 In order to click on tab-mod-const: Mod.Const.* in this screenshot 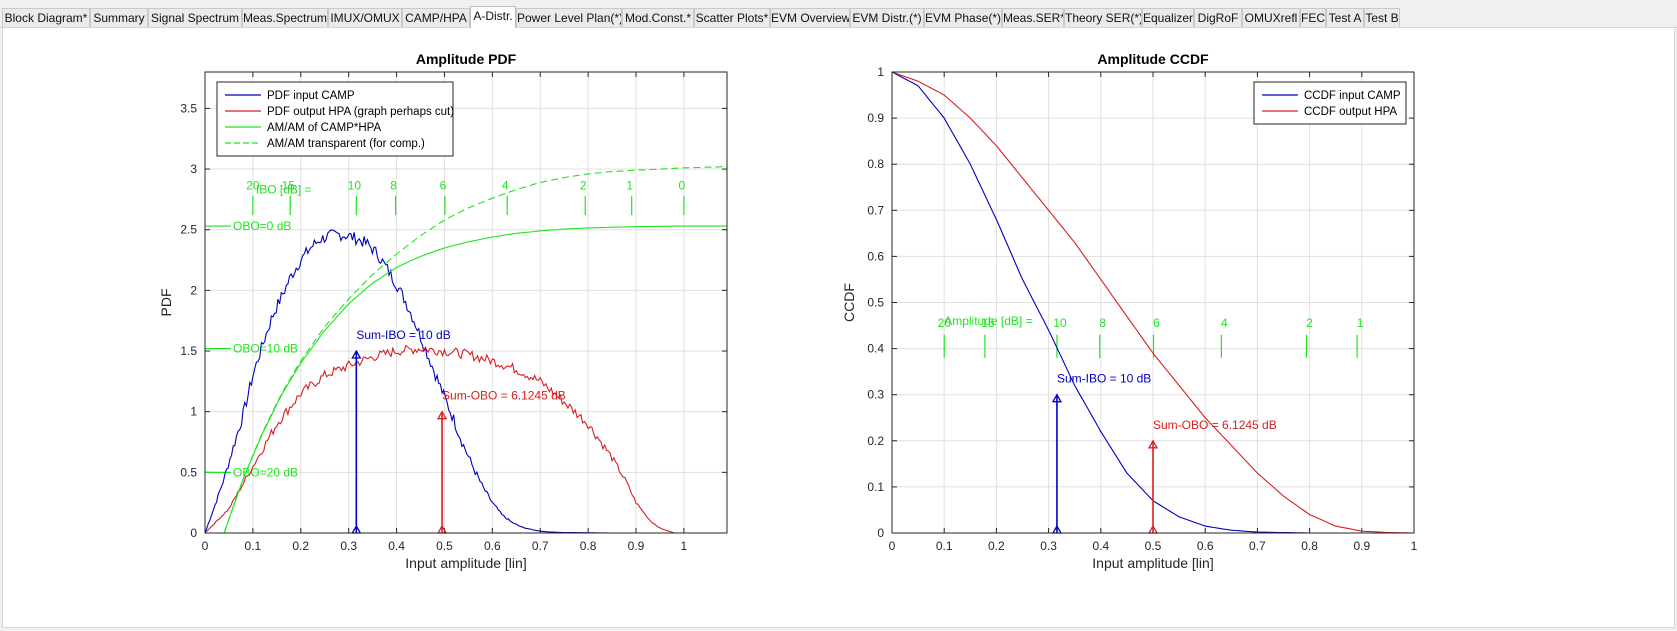, I will do `click(658, 17)`.